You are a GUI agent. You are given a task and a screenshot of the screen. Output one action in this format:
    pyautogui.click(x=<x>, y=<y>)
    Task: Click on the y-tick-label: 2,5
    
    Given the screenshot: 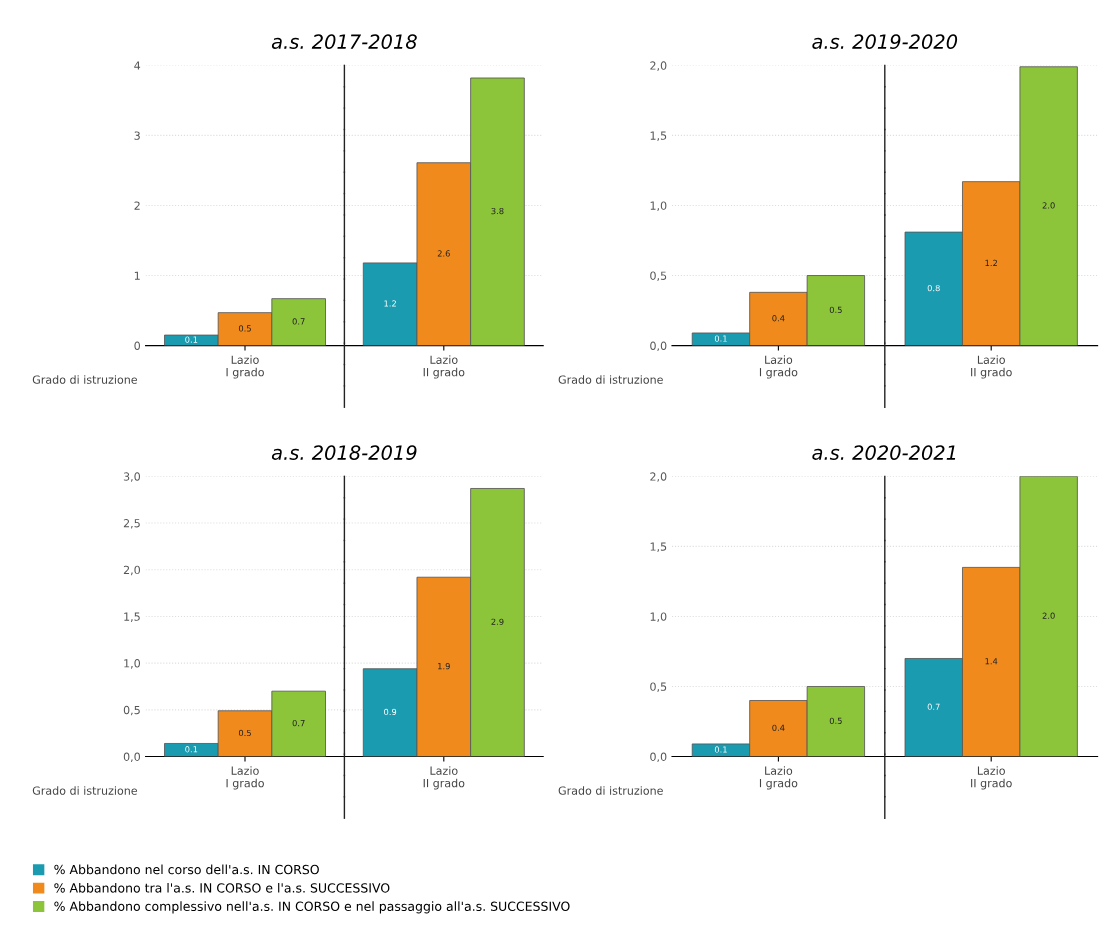 What is the action you would take?
    pyautogui.click(x=131, y=524)
    